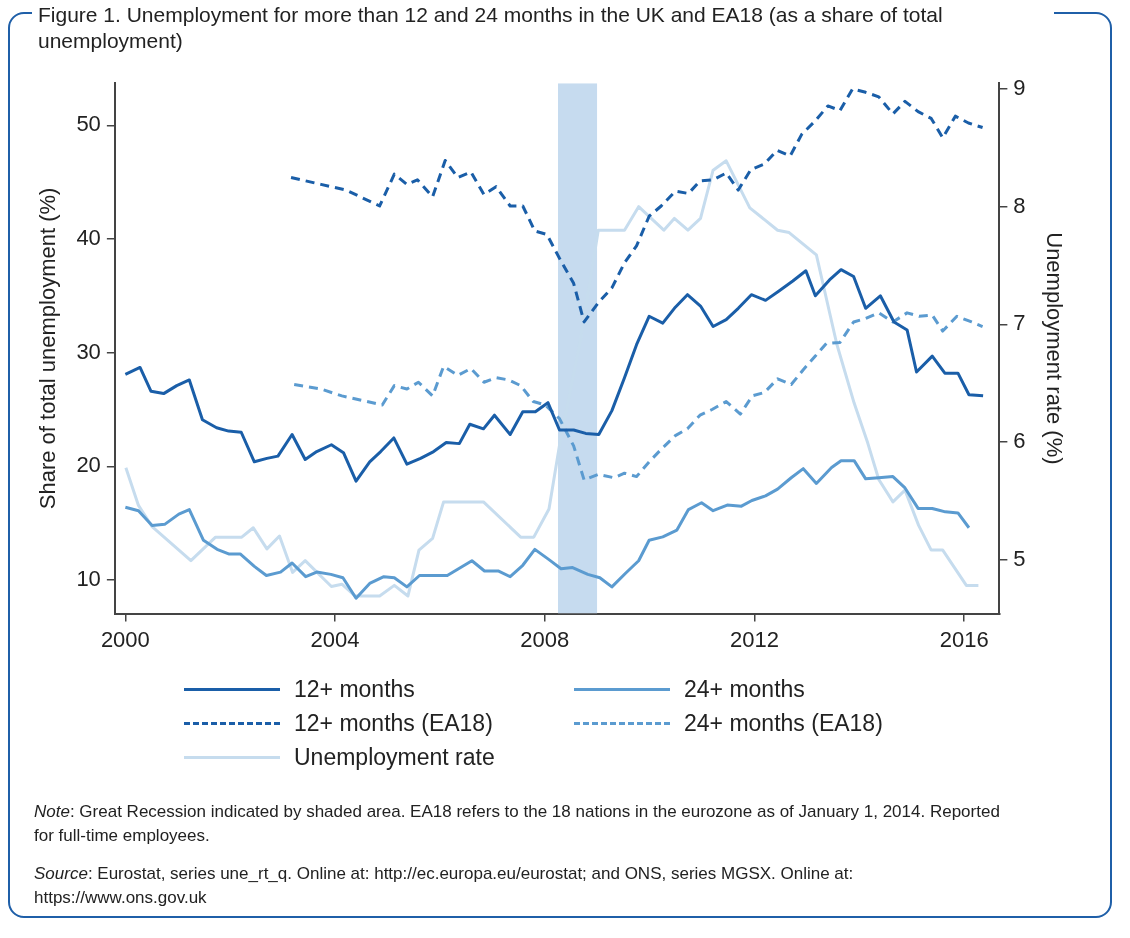  Describe the element at coordinates (964, 639) in the screenshot. I see `x-tick-label: 2016` at that location.